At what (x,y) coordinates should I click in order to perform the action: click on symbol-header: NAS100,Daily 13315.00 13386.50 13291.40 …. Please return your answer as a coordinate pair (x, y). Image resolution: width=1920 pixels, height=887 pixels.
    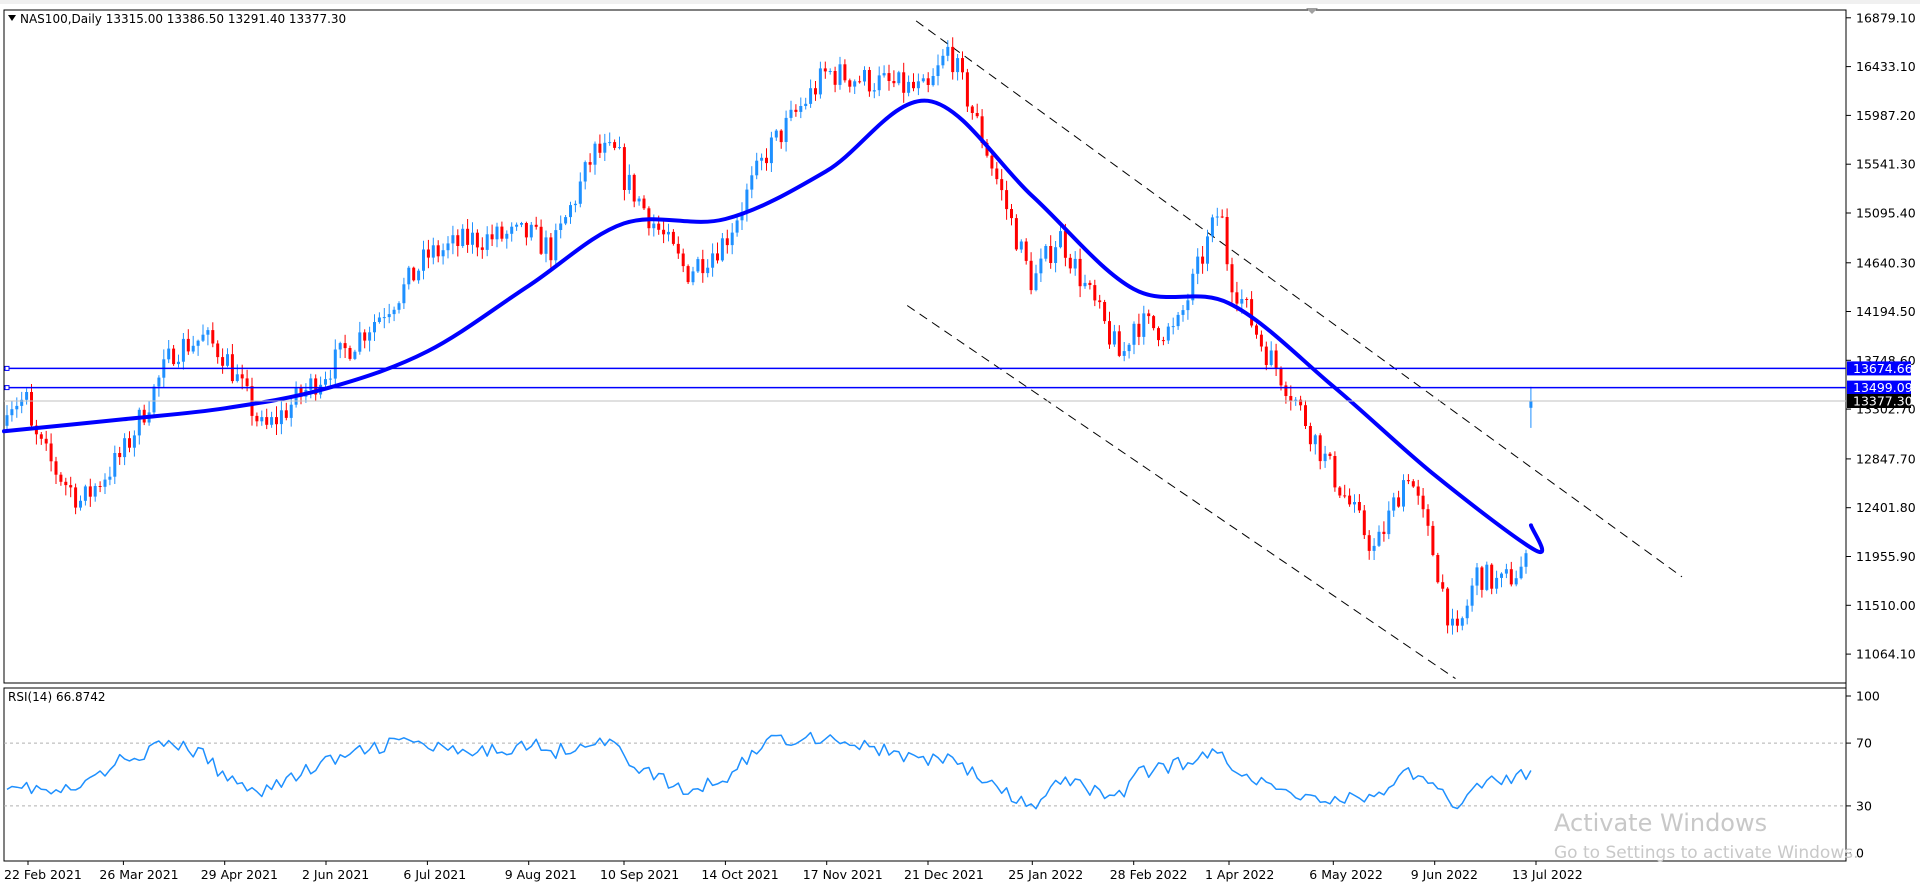
    Looking at the image, I should click on (183, 19).